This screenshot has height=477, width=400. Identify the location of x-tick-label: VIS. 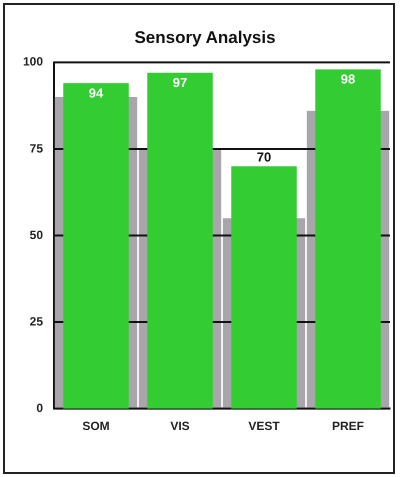
(180, 426).